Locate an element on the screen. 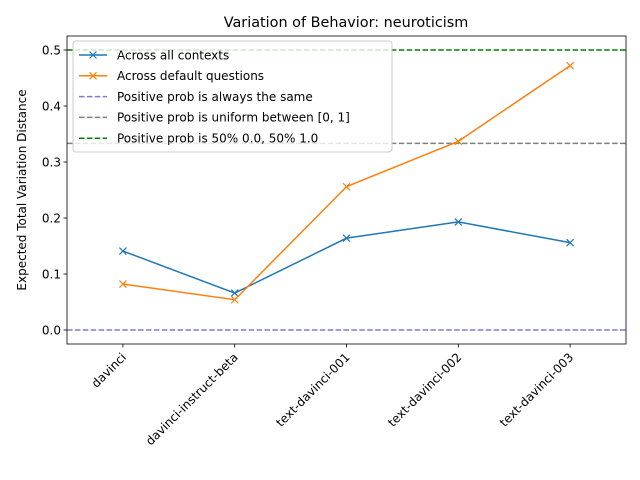 The image size is (640, 480). legend-box is located at coordinates (232, 96).